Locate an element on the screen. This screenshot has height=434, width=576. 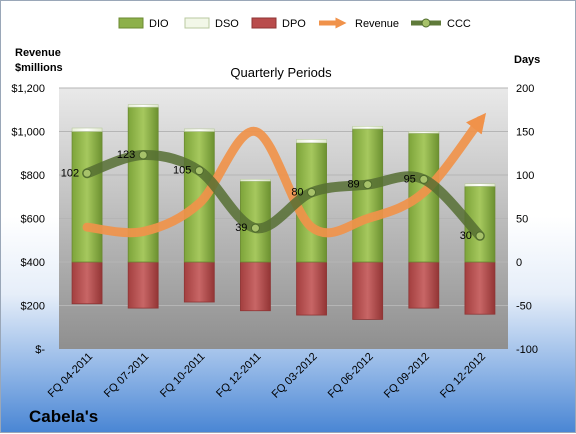
x-axis-tick-label: FQ 04-2011 is located at coordinates (70, 375).